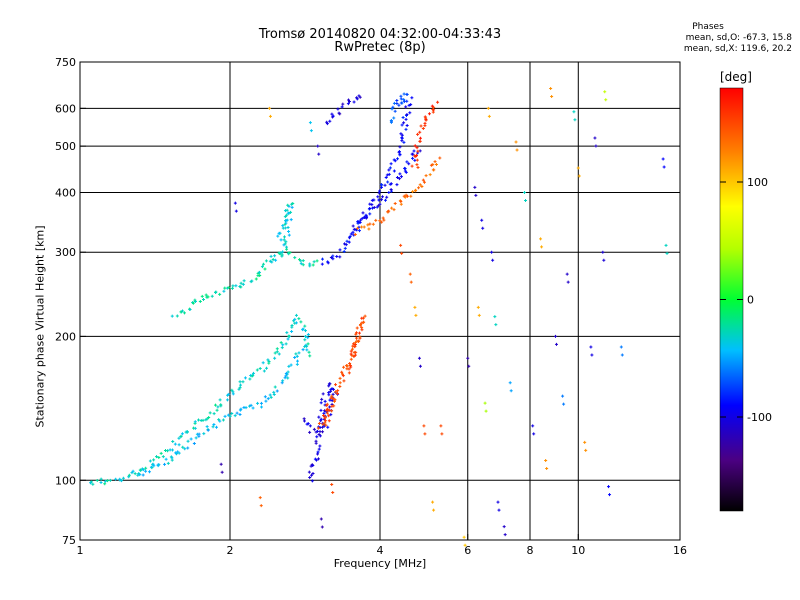  What do you see at coordinates (65, 252) in the screenshot?
I see `y-tick-label: 300` at bounding box center [65, 252].